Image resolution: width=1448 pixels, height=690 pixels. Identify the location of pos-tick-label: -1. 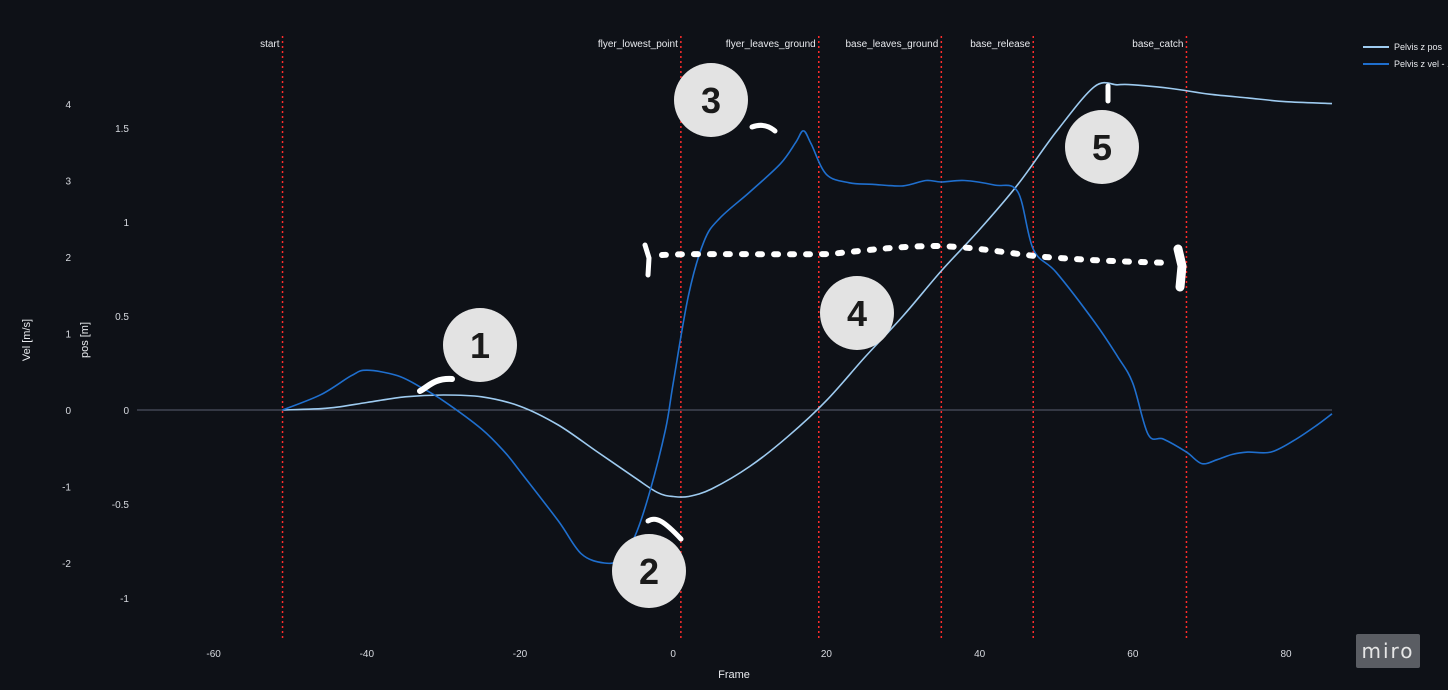
(124, 599).